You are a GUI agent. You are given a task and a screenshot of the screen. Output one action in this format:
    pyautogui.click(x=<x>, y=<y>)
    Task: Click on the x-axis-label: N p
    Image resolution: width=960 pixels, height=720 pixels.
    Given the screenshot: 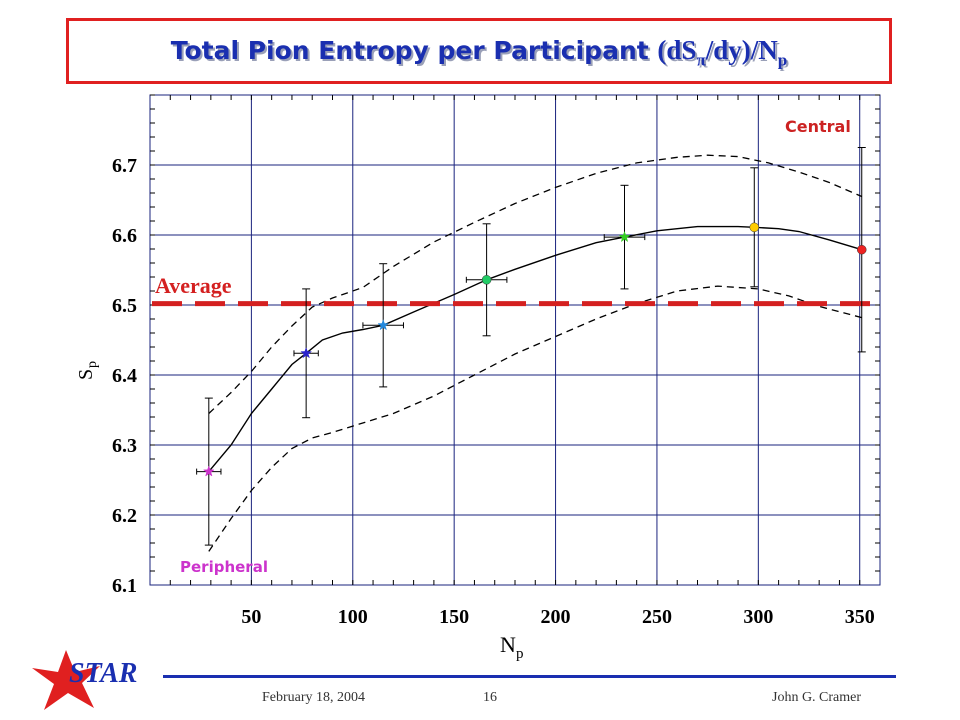 What is the action you would take?
    pyautogui.click(x=512, y=647)
    